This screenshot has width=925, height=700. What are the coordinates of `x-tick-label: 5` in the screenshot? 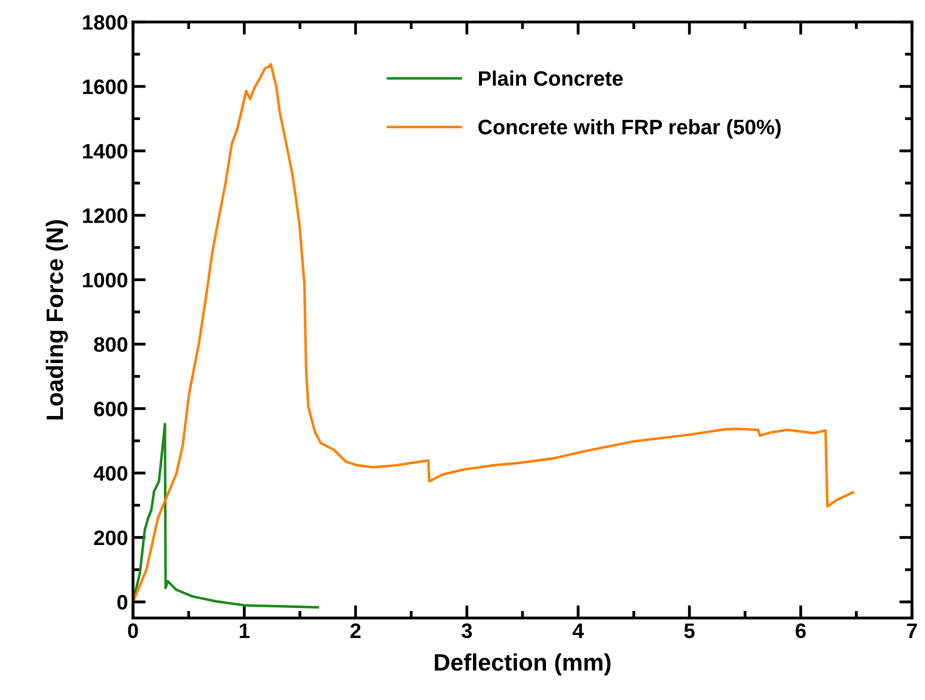 It's located at (689, 631).